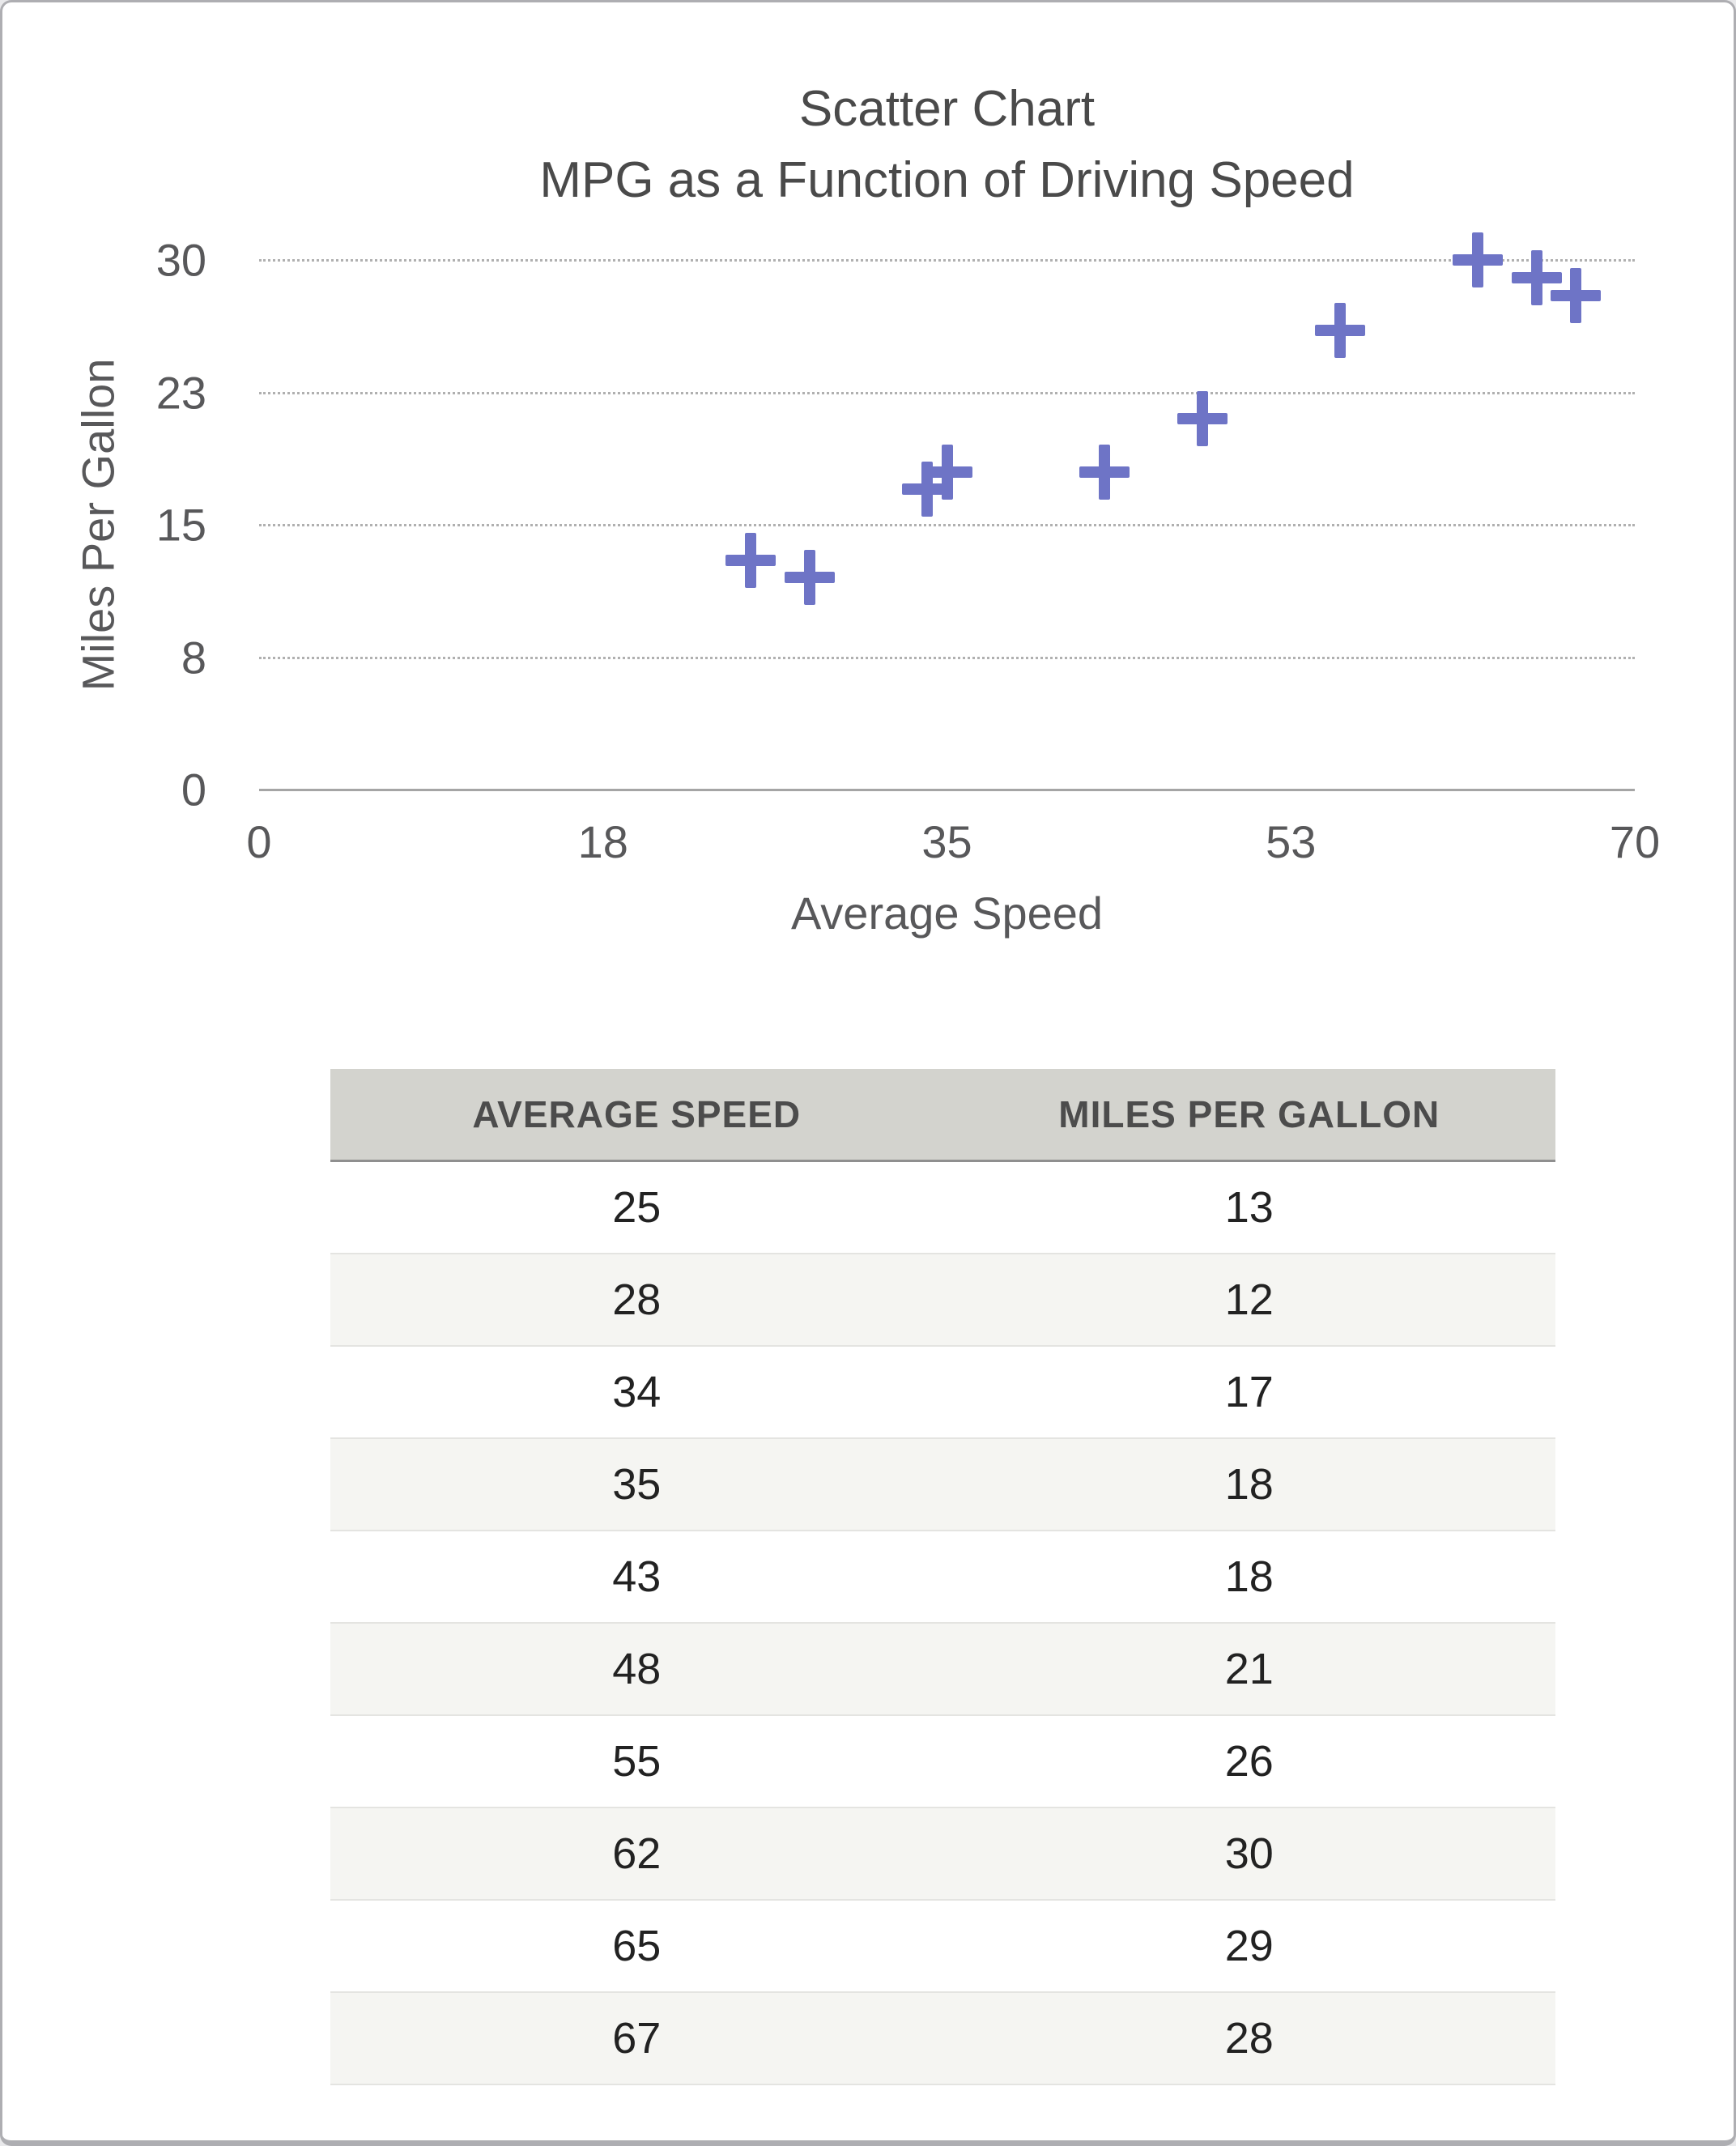 Image resolution: width=1736 pixels, height=2146 pixels. I want to click on cell-average-speed: 62, so click(636, 1854).